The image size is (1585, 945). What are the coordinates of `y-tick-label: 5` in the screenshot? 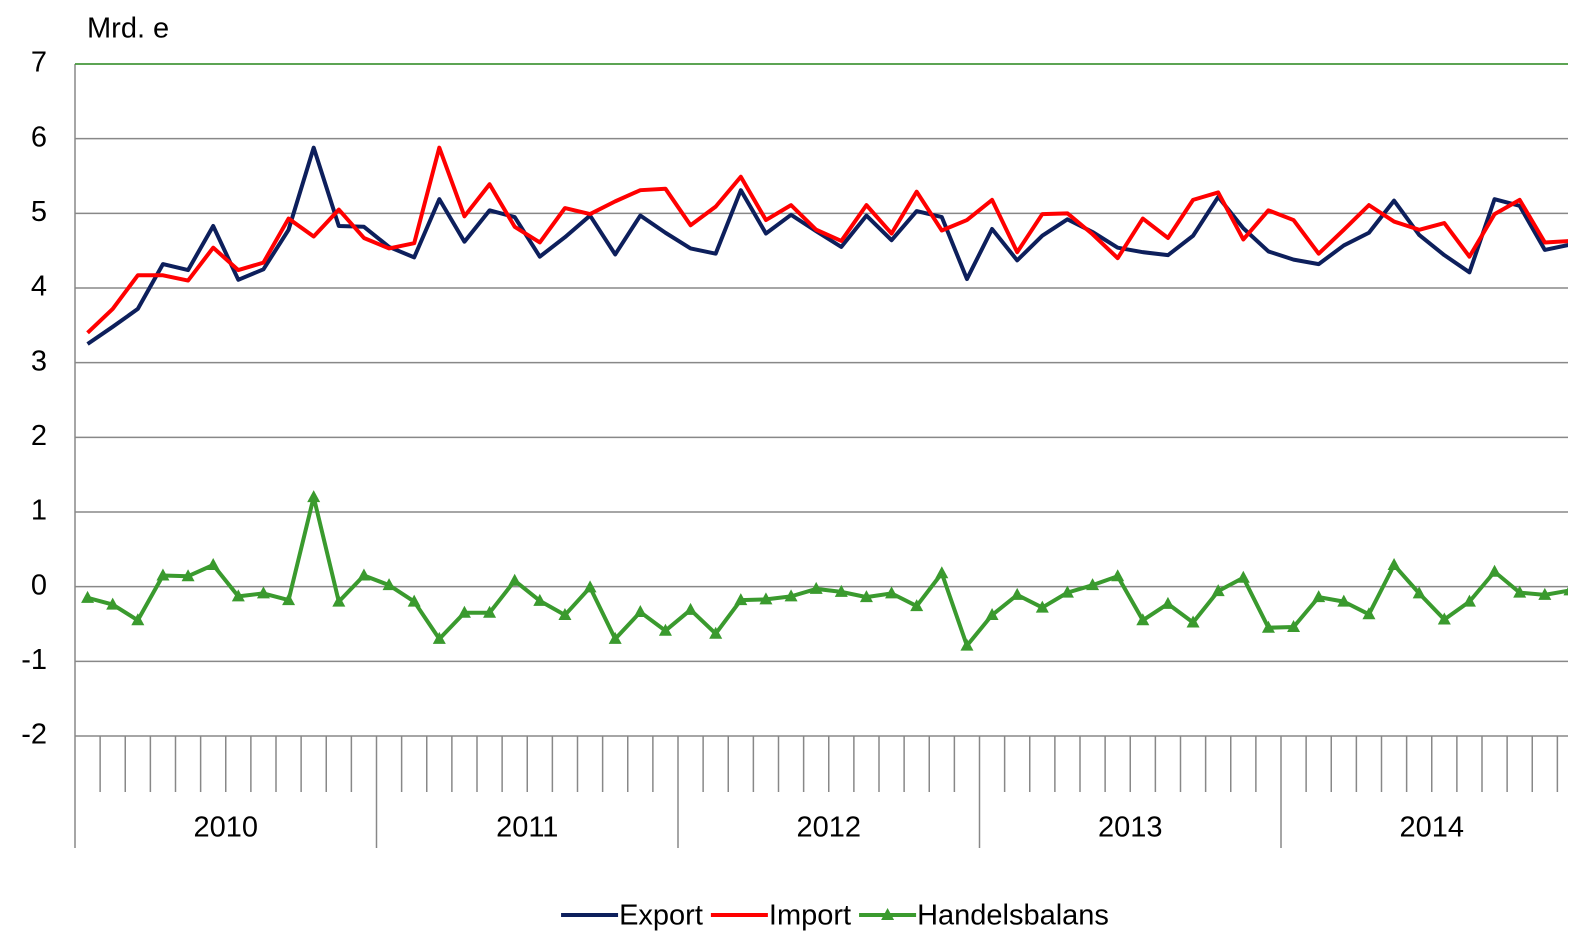 It's located at (39, 212).